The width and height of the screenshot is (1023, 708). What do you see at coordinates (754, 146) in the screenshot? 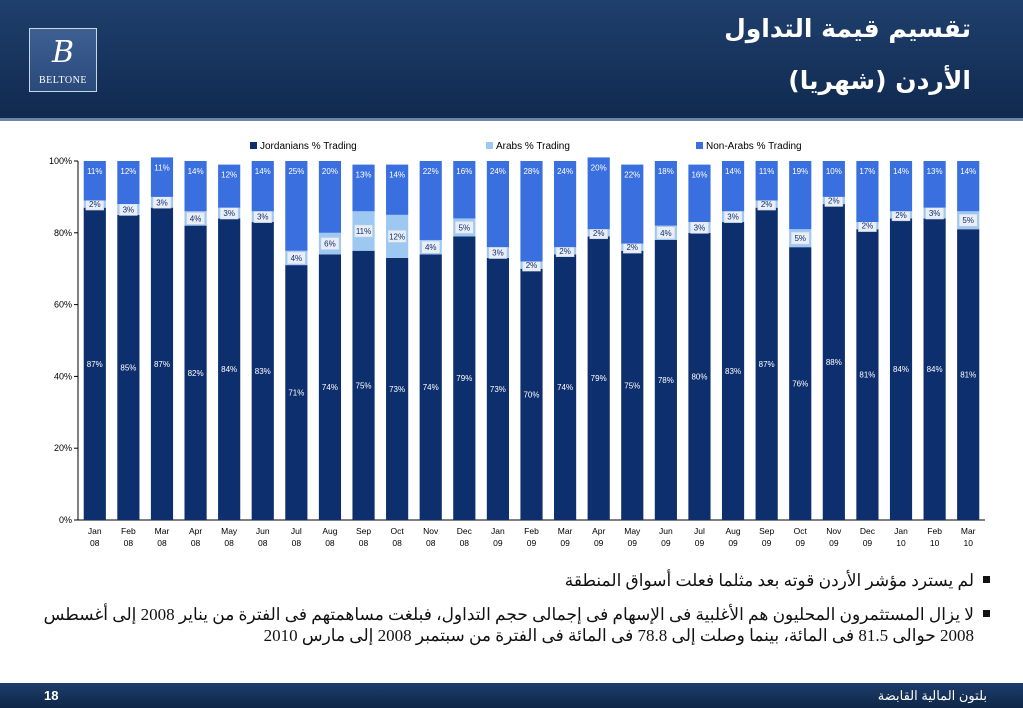
I see `legend-label: Non-Arabs % Trading` at bounding box center [754, 146].